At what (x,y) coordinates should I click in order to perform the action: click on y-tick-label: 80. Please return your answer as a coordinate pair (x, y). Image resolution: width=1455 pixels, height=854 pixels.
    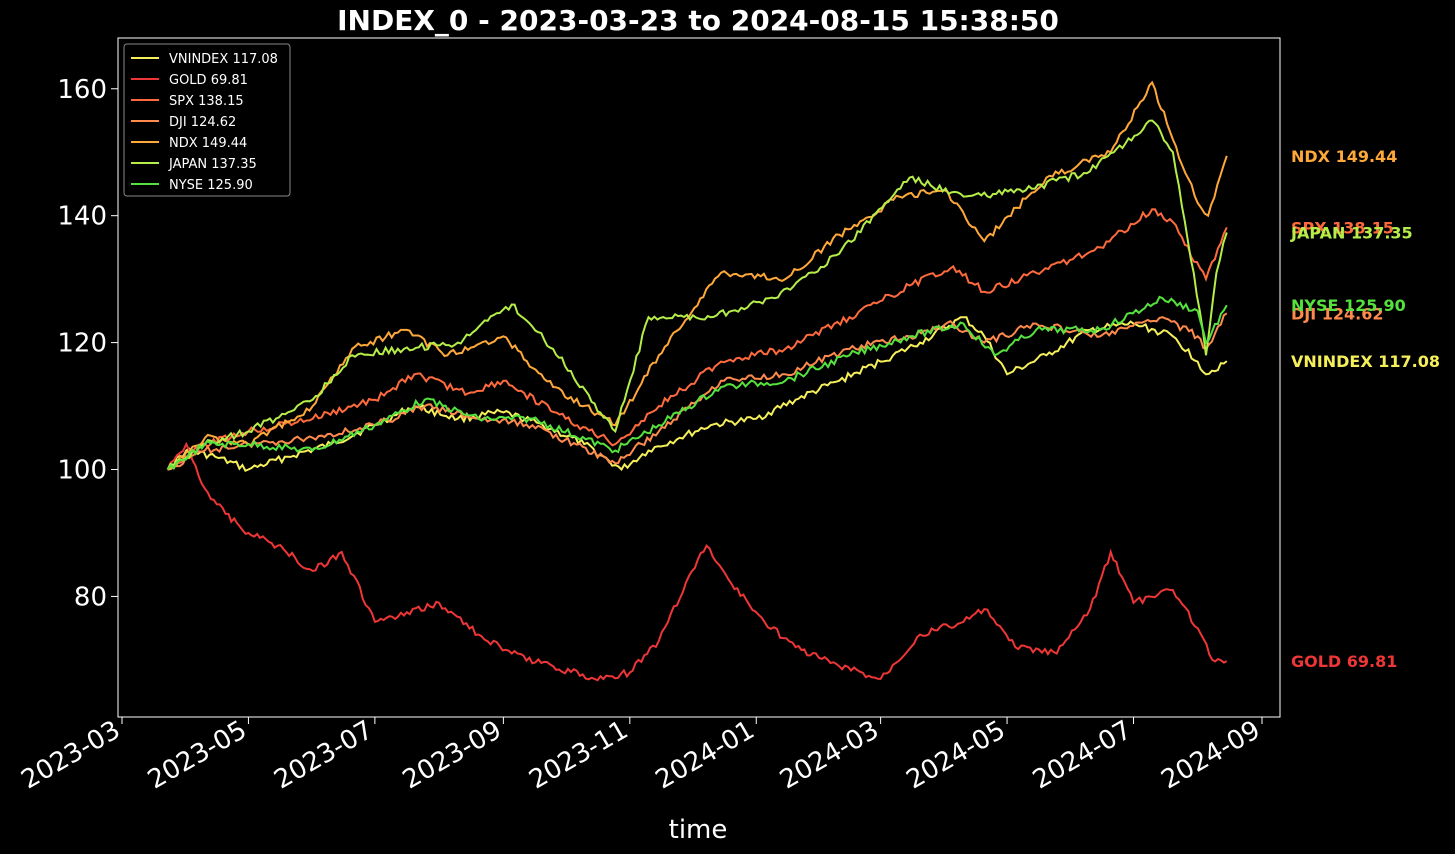
    Looking at the image, I should click on (90, 597).